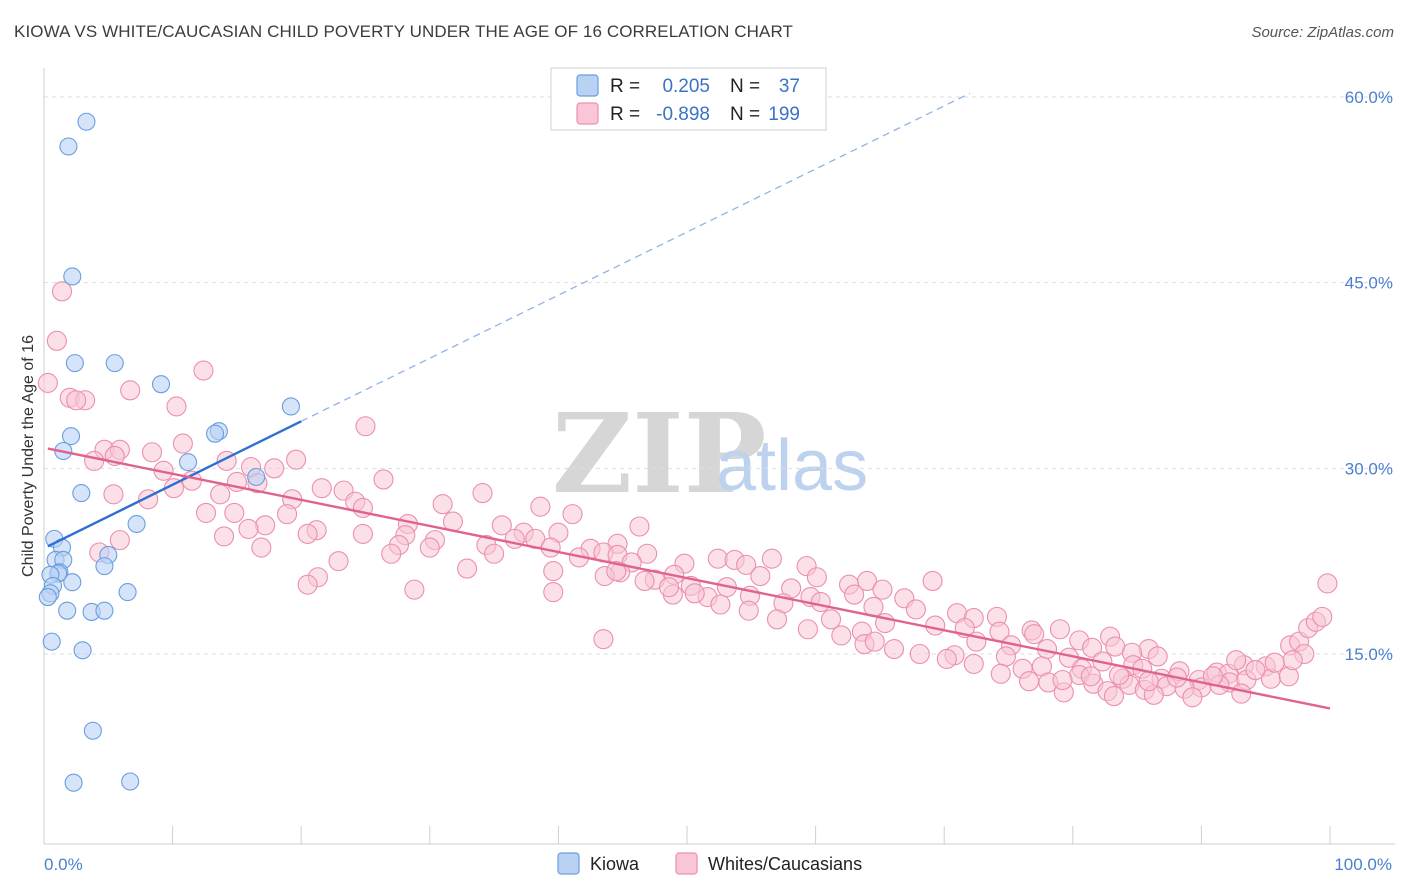 This screenshot has width=1406, height=892. What do you see at coordinates (745, 114) in the screenshot?
I see `whites-n-label: N =` at bounding box center [745, 114].